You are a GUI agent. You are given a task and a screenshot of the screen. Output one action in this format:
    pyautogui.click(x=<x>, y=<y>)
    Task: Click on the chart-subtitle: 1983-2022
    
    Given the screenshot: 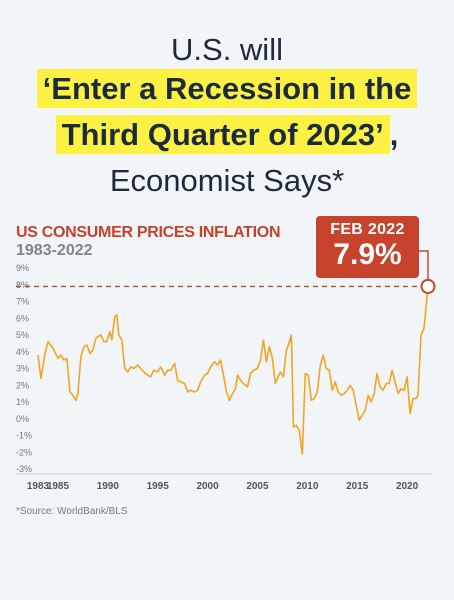 What is the action you would take?
    pyautogui.click(x=54, y=250)
    